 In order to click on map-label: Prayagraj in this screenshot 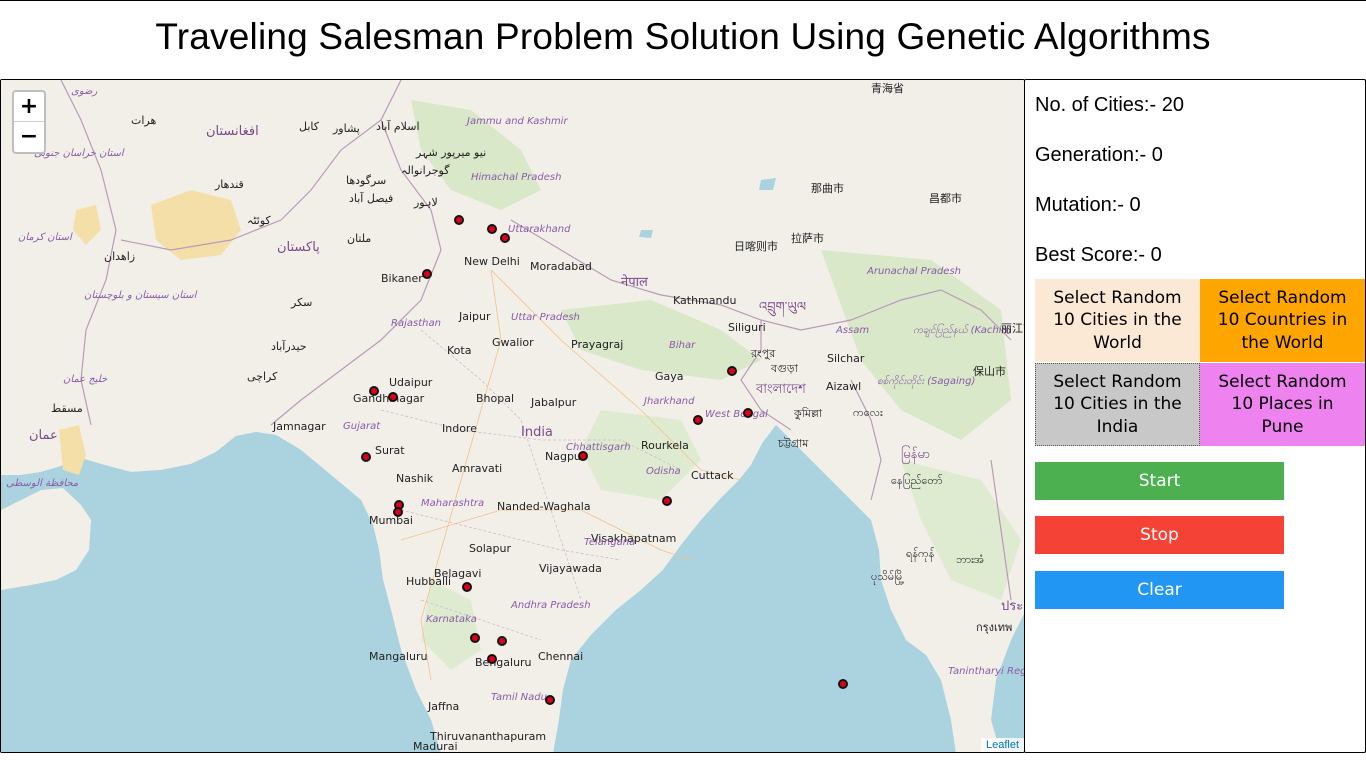, I will do `click(597, 344)`.